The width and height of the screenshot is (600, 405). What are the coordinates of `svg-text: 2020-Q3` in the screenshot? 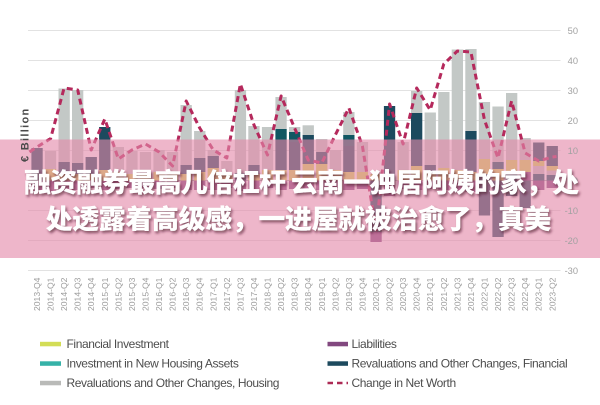 It's located at (403, 294).